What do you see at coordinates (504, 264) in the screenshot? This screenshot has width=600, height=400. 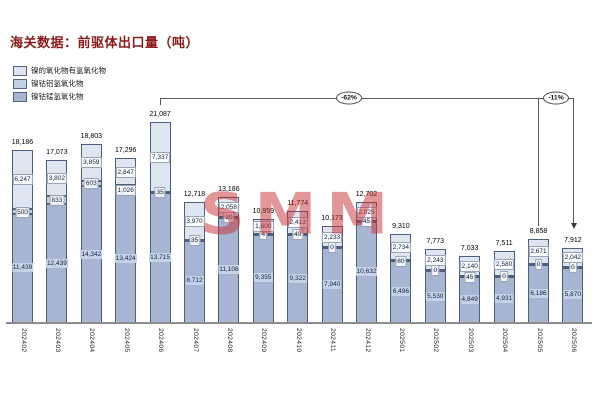 I see `value-label-oxide-202504: 2,580` at bounding box center [504, 264].